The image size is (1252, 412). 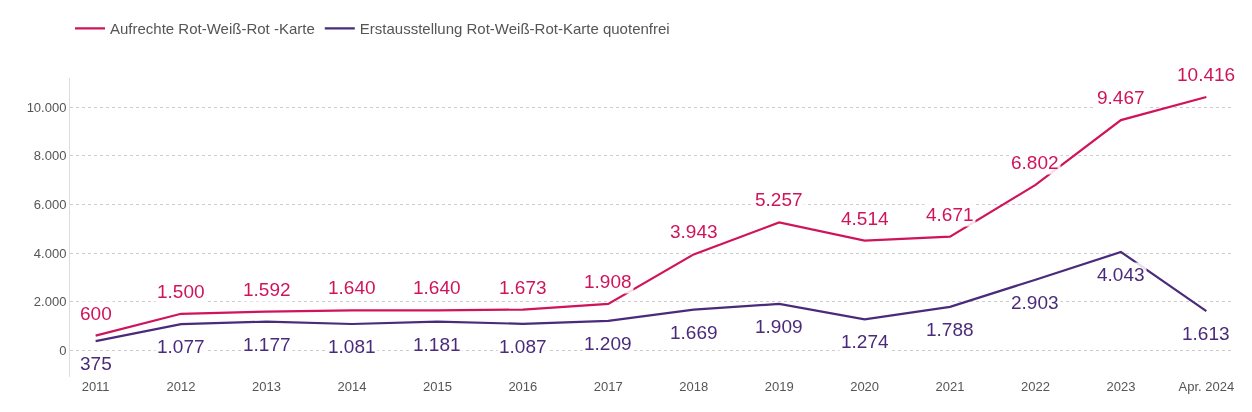 I want to click on x-tick-label: 2019, so click(x=779, y=386).